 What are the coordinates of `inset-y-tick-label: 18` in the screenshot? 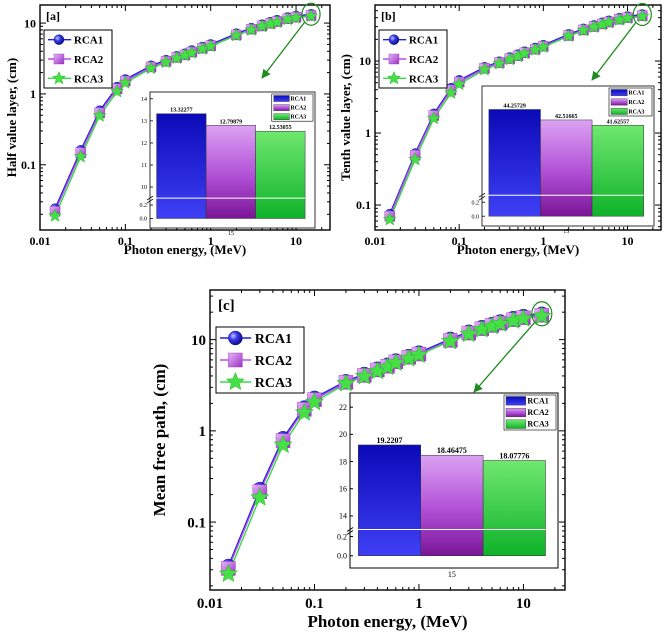 It's located at (343, 461).